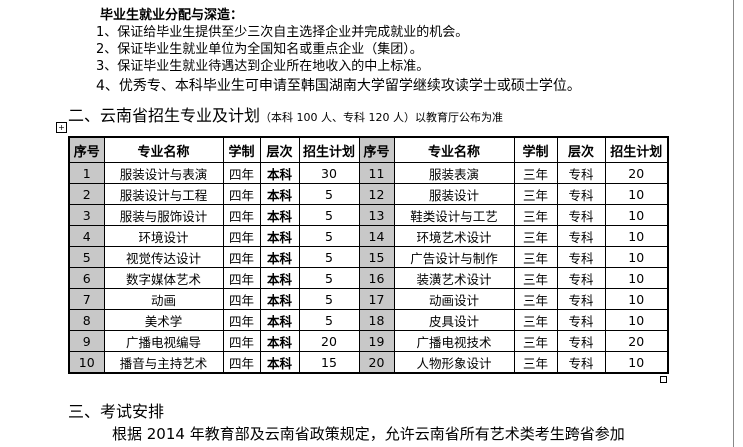 This screenshot has width=743, height=447. I want to click on table-cell: 环境艺术设计, so click(454, 236).